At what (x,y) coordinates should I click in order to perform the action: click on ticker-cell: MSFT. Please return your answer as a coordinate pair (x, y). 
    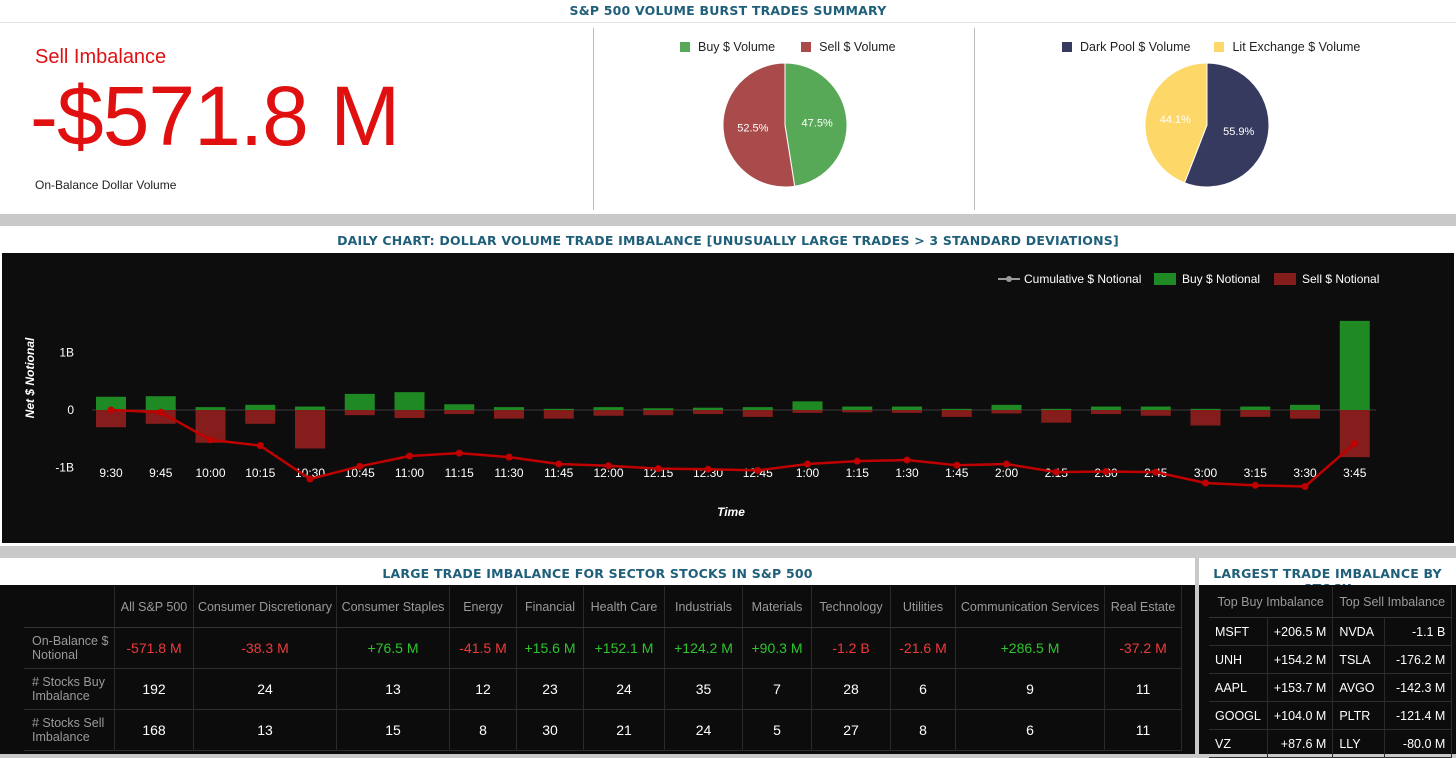
    Looking at the image, I should click on (1238, 631).